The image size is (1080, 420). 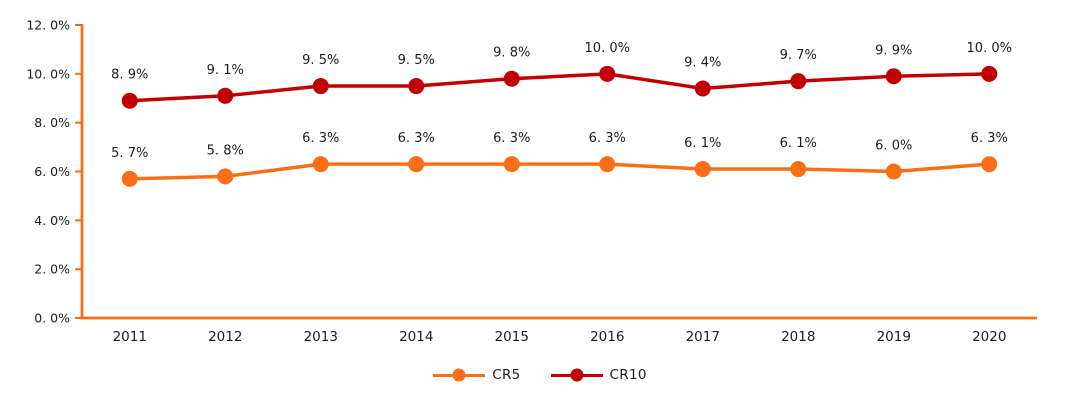 I want to click on x-tick-label: 2020, so click(x=989, y=337).